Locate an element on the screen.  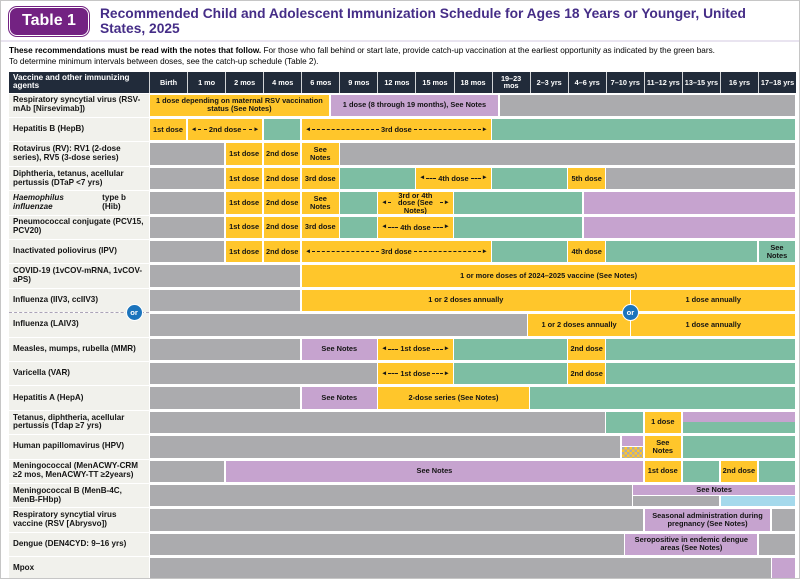
age-column-header: 2–3 yrs is located at coordinates (548, 82).